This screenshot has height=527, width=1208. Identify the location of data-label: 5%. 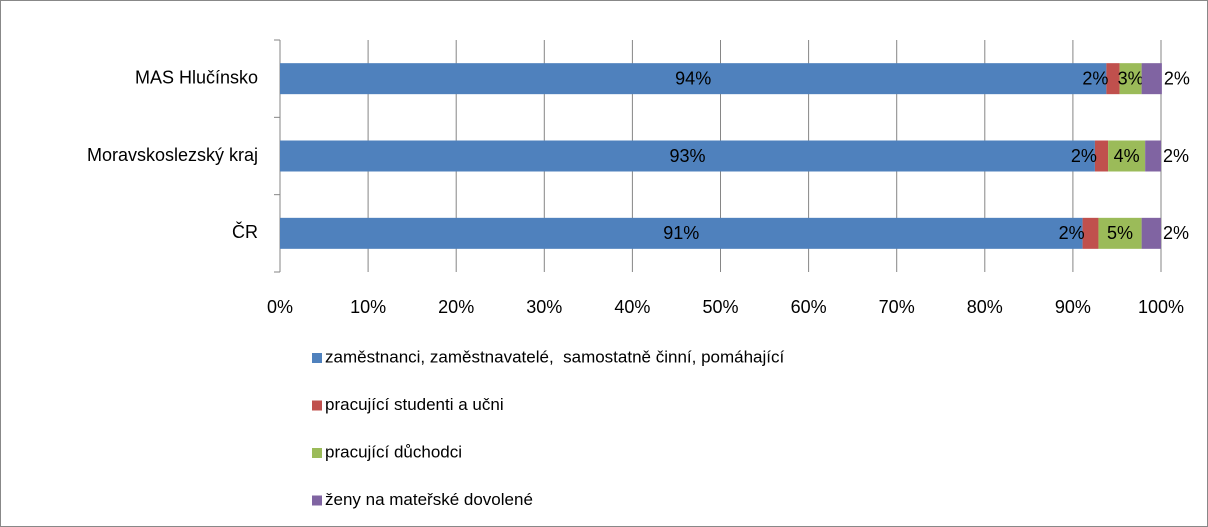
(1120, 233).